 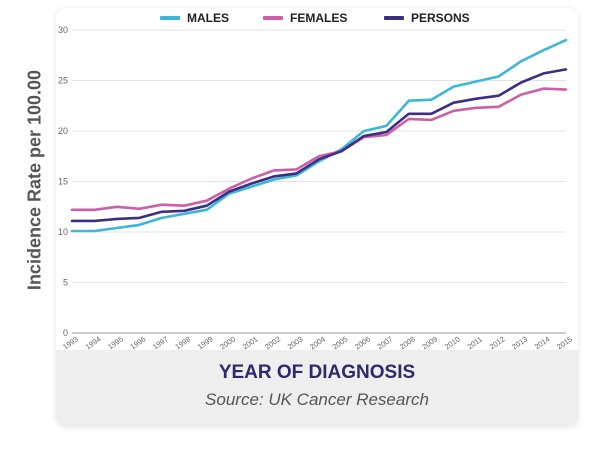 I want to click on x-tick-label: 2012, so click(x=497, y=342).